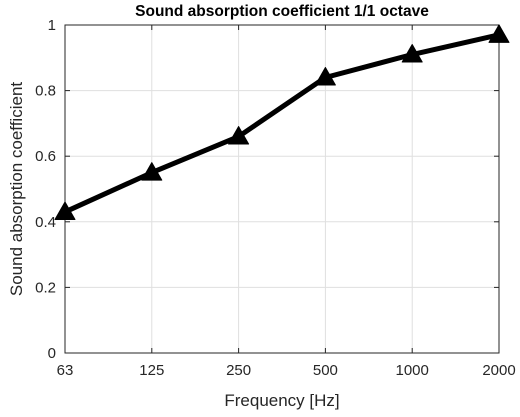  What do you see at coordinates (412, 370) in the screenshot?
I see `x-tick-label: 1000` at bounding box center [412, 370].